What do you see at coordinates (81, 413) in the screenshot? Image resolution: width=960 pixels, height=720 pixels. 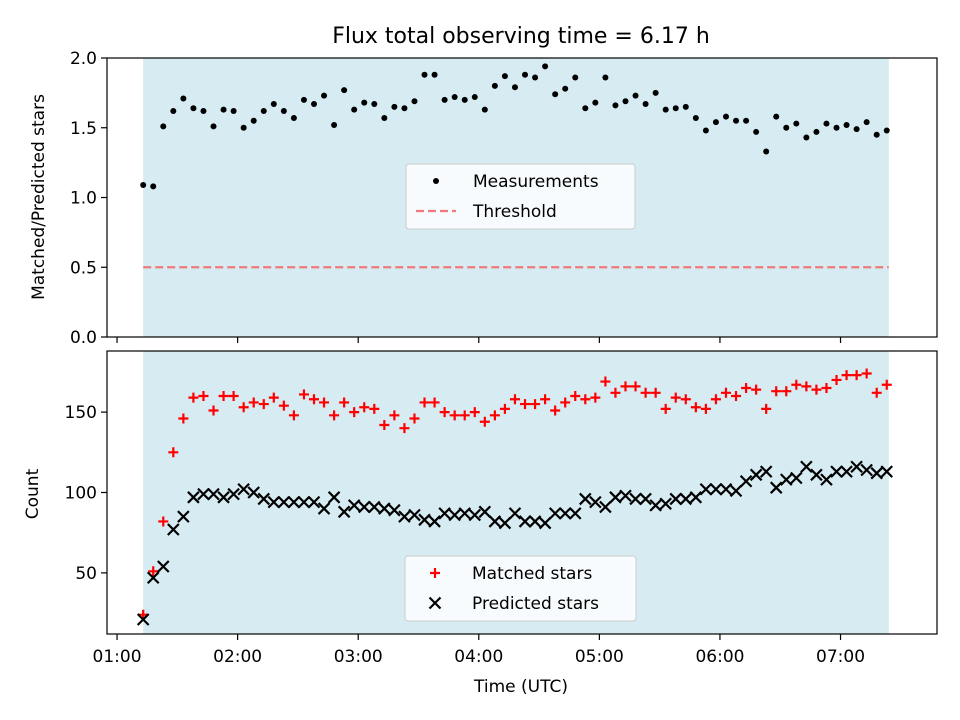 I see `y-tick-label: 150` at bounding box center [81, 413].